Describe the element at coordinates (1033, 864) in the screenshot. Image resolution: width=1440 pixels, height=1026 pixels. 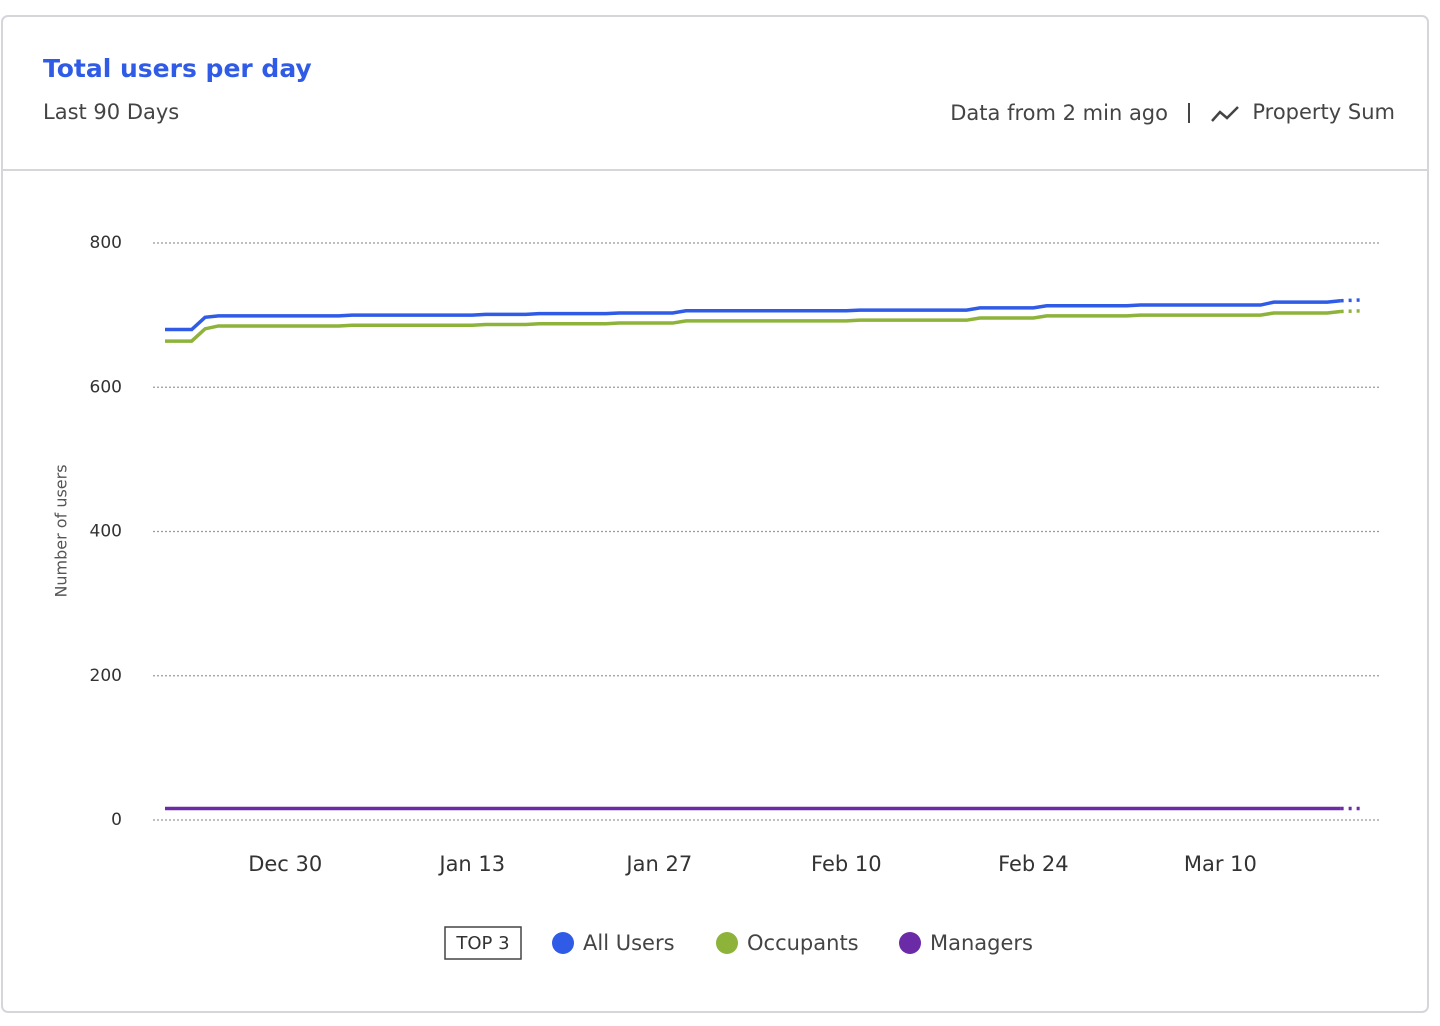
I see `x-tick-label: Feb 24` at that location.